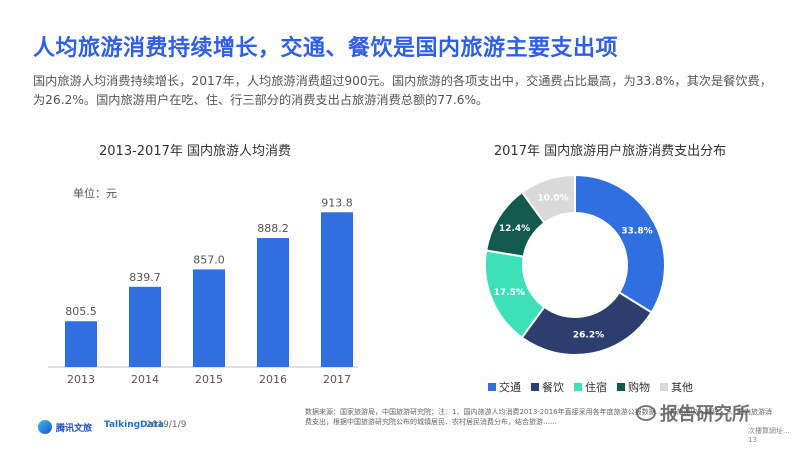 The height and width of the screenshot is (450, 800). Describe the element at coordinates (553, 387) in the screenshot. I see `legend-label: 餐饮` at that location.